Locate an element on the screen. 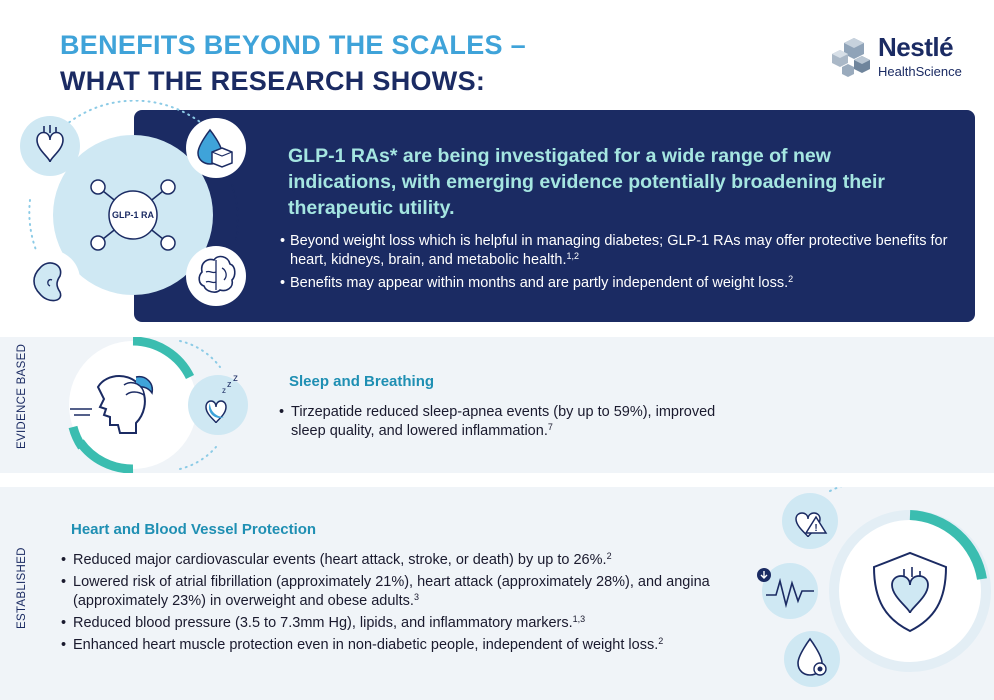  nestle-health-science-logo: Nestlé HealthScience is located at coordinates (901, 57).